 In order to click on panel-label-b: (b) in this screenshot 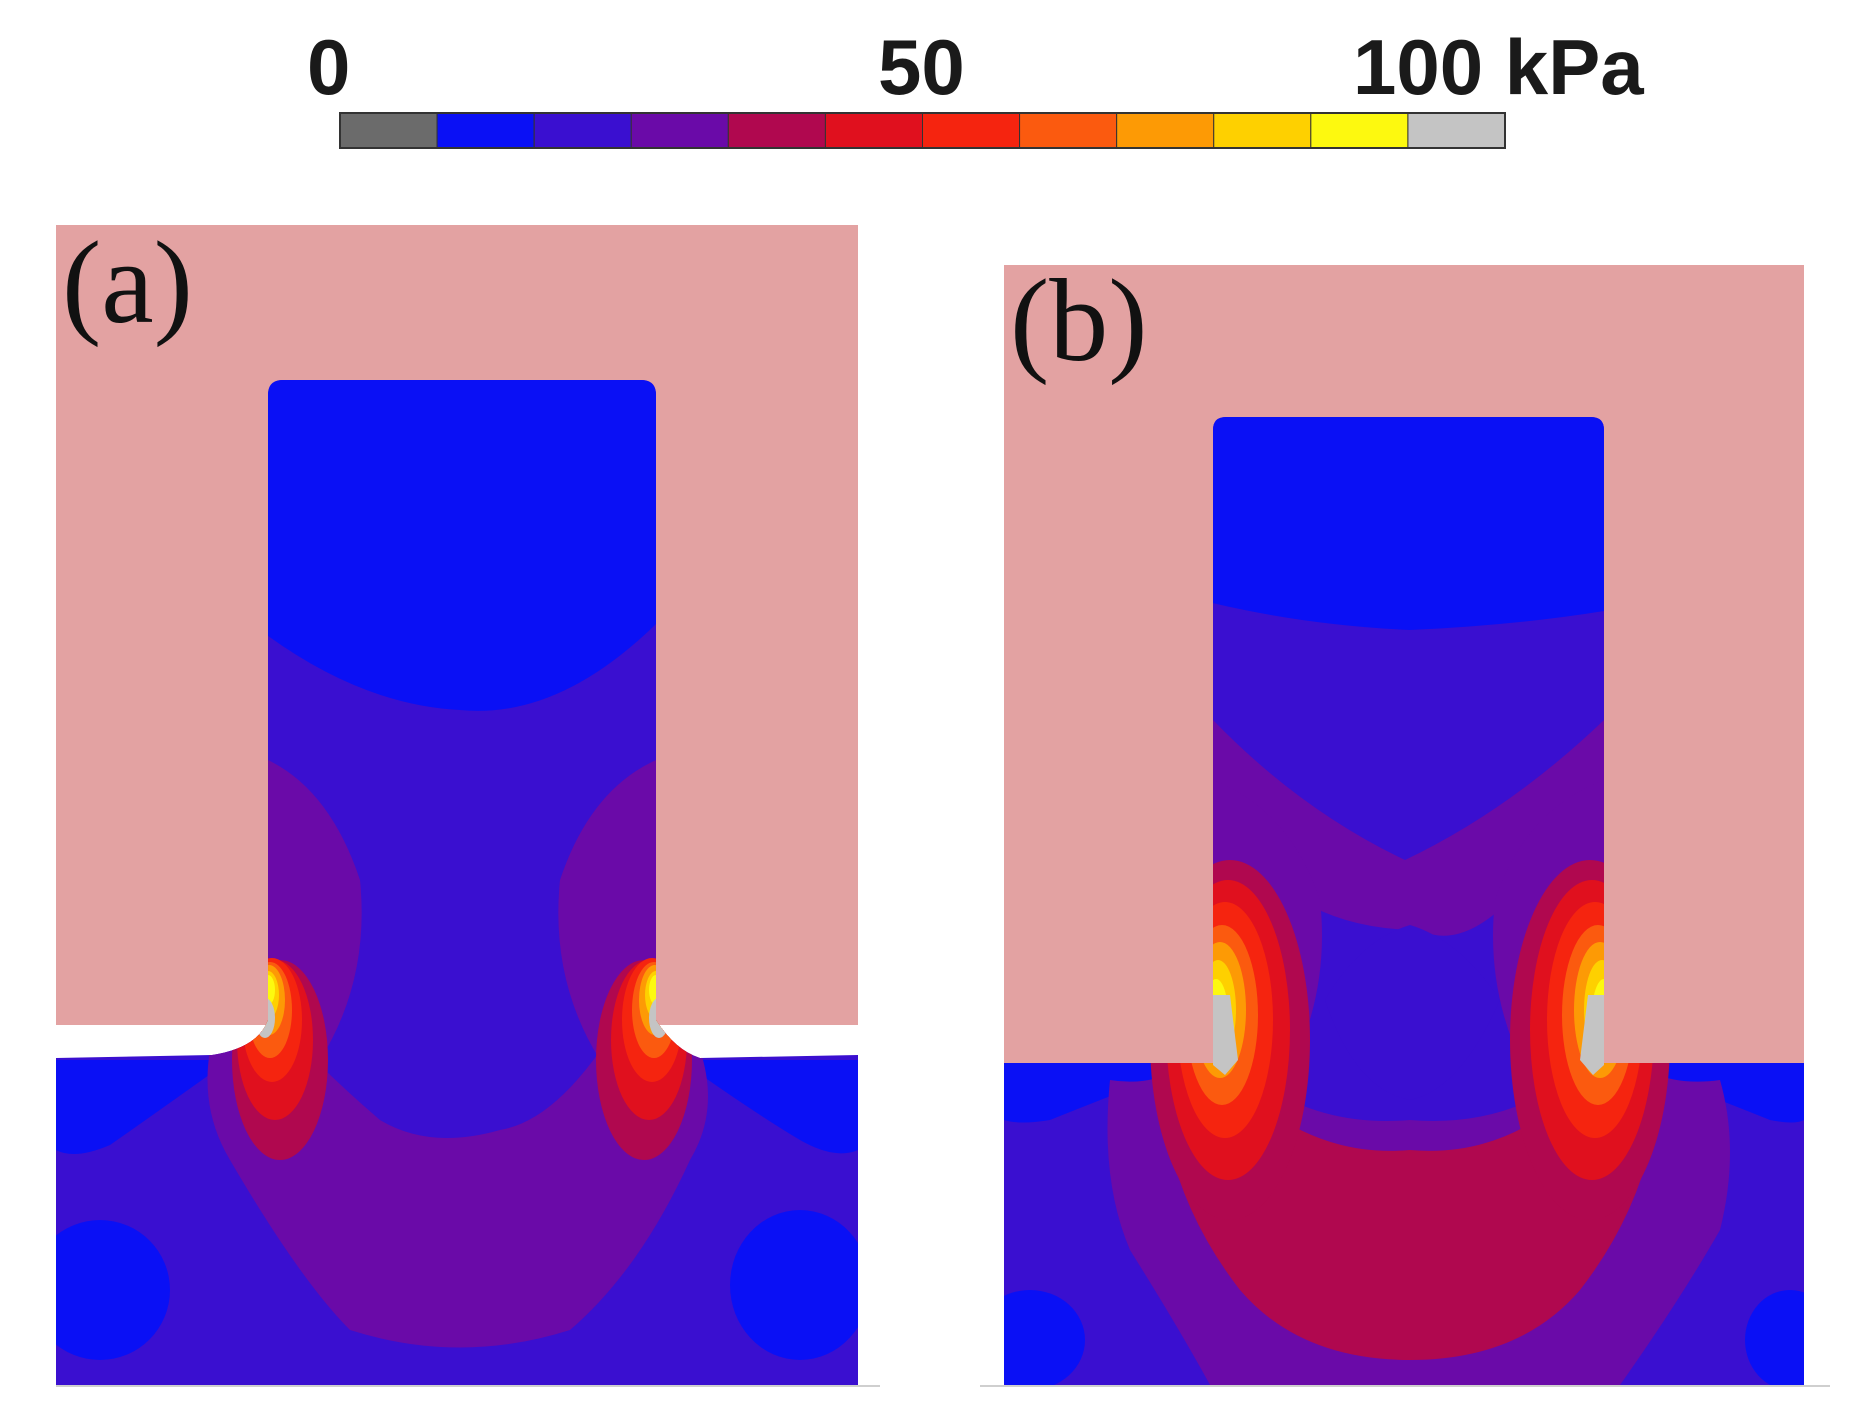, I will do `click(1079, 320)`.